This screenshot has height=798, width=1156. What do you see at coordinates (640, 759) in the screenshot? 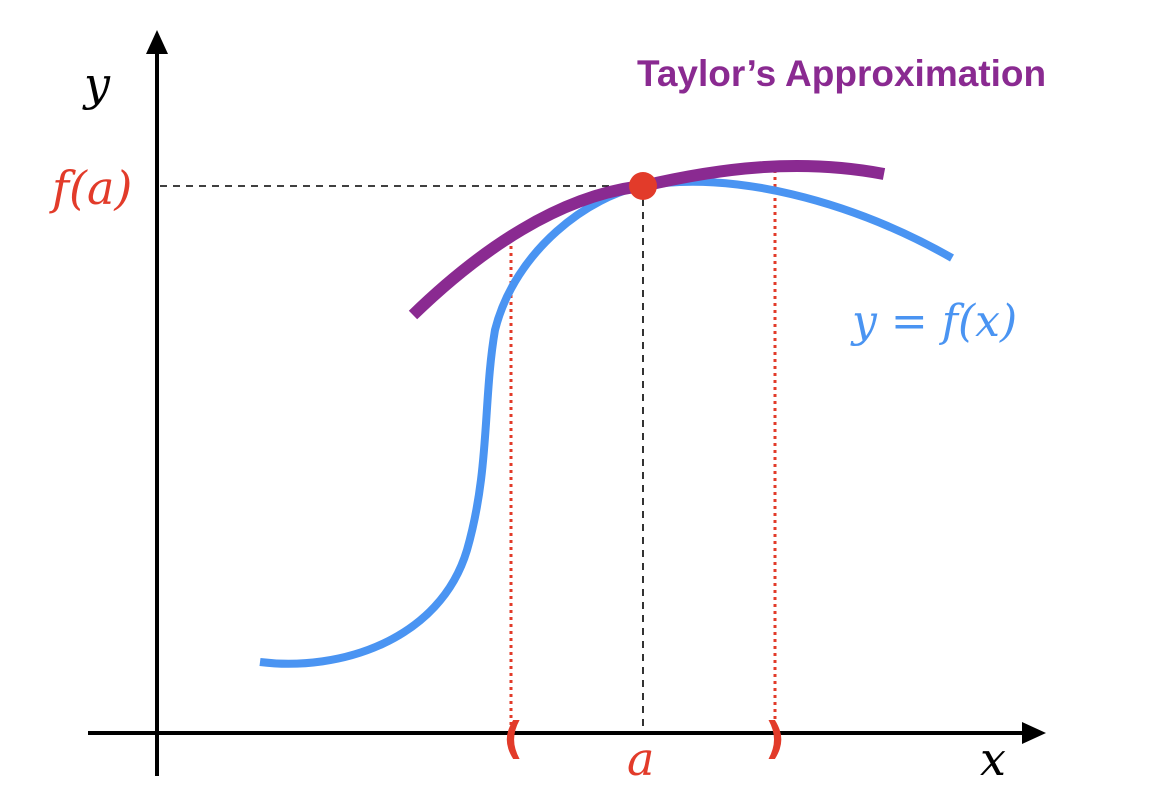
I see `a-label: a` at bounding box center [640, 759].